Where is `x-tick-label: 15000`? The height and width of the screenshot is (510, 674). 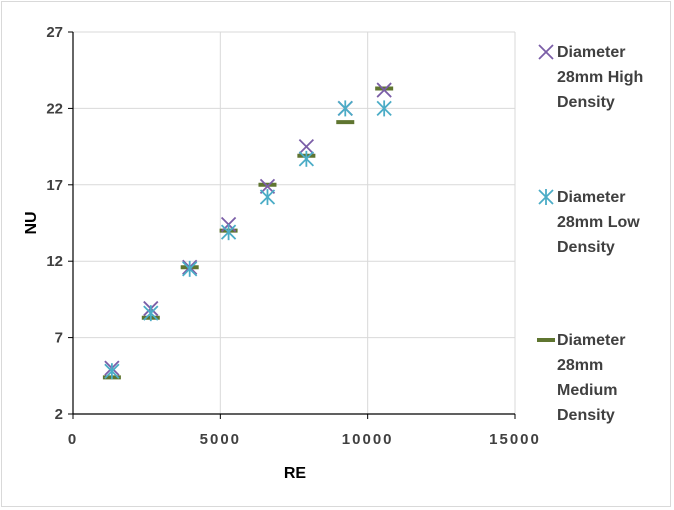 x-tick-label: 15000 is located at coordinates (515, 439).